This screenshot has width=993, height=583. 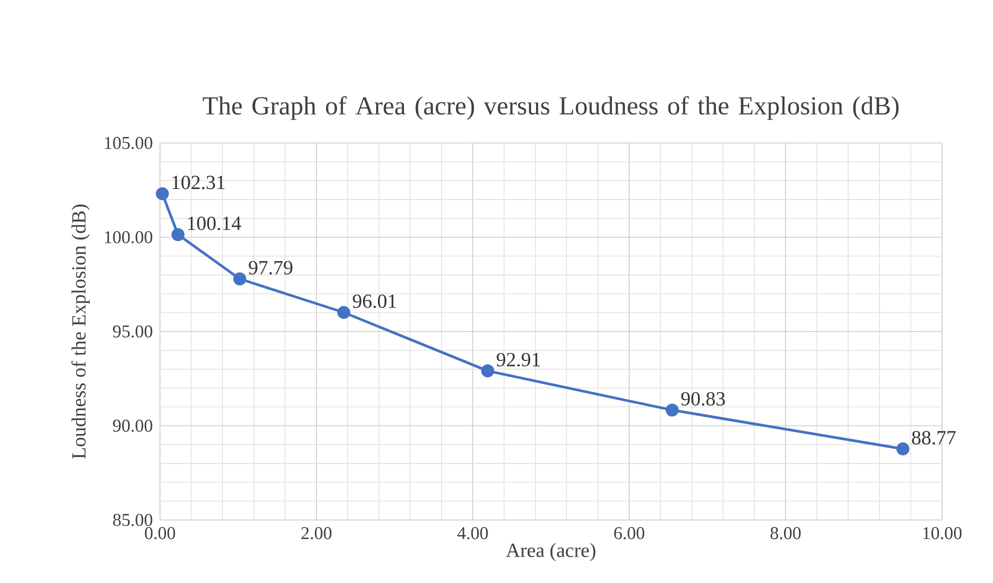 What do you see at coordinates (316, 533) in the screenshot?
I see `x-tick-label: 2.00` at bounding box center [316, 533].